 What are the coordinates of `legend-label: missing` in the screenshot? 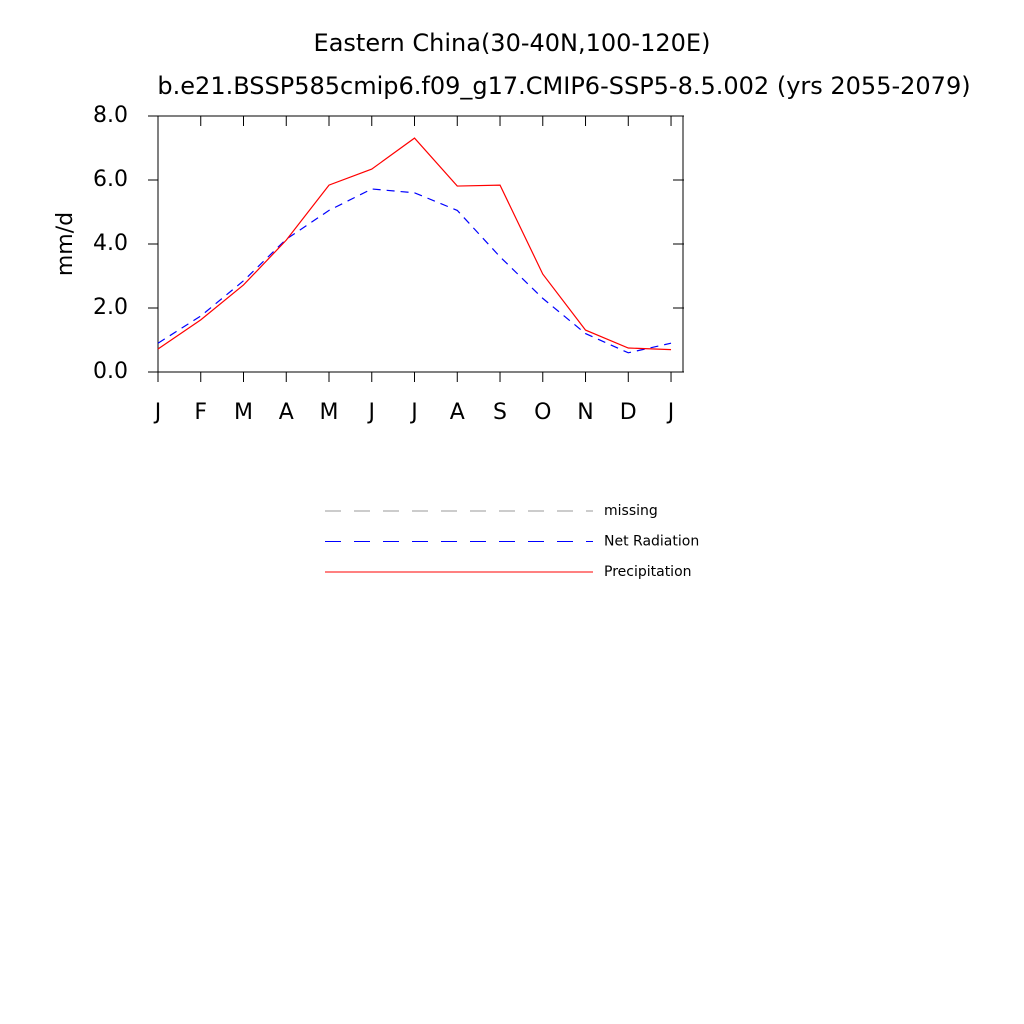 It's located at (631, 511).